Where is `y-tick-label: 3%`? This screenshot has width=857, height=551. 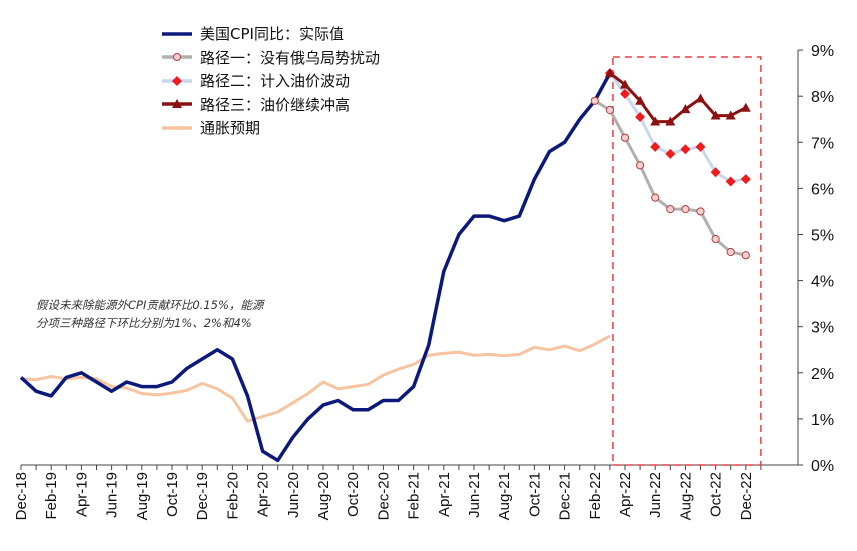
y-tick-label: 3% is located at coordinates (822, 328).